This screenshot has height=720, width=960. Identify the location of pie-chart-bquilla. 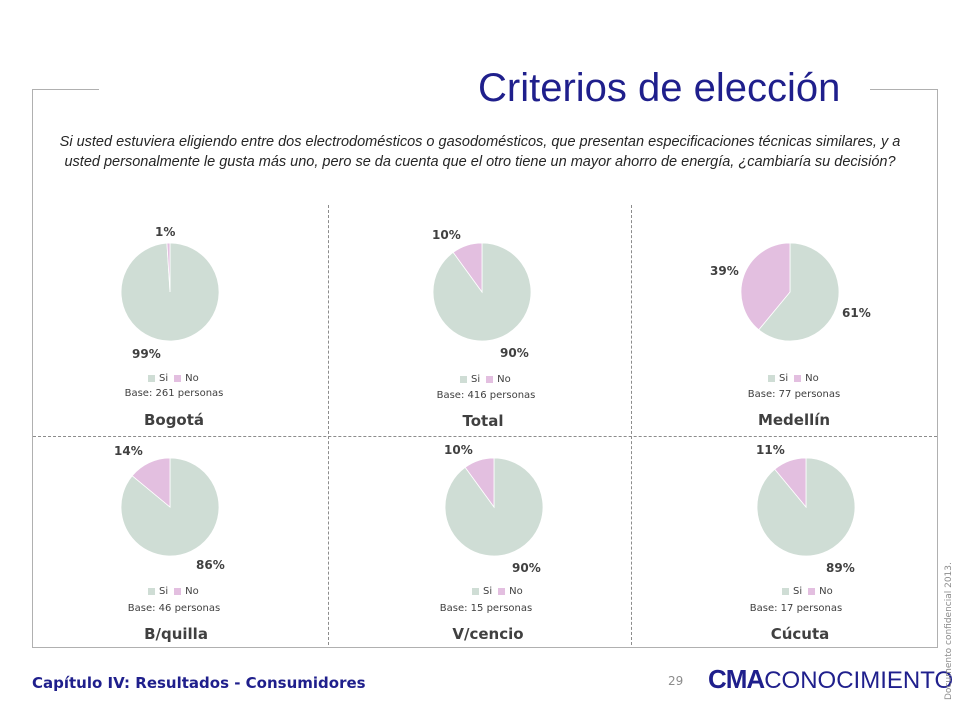
(170, 507).